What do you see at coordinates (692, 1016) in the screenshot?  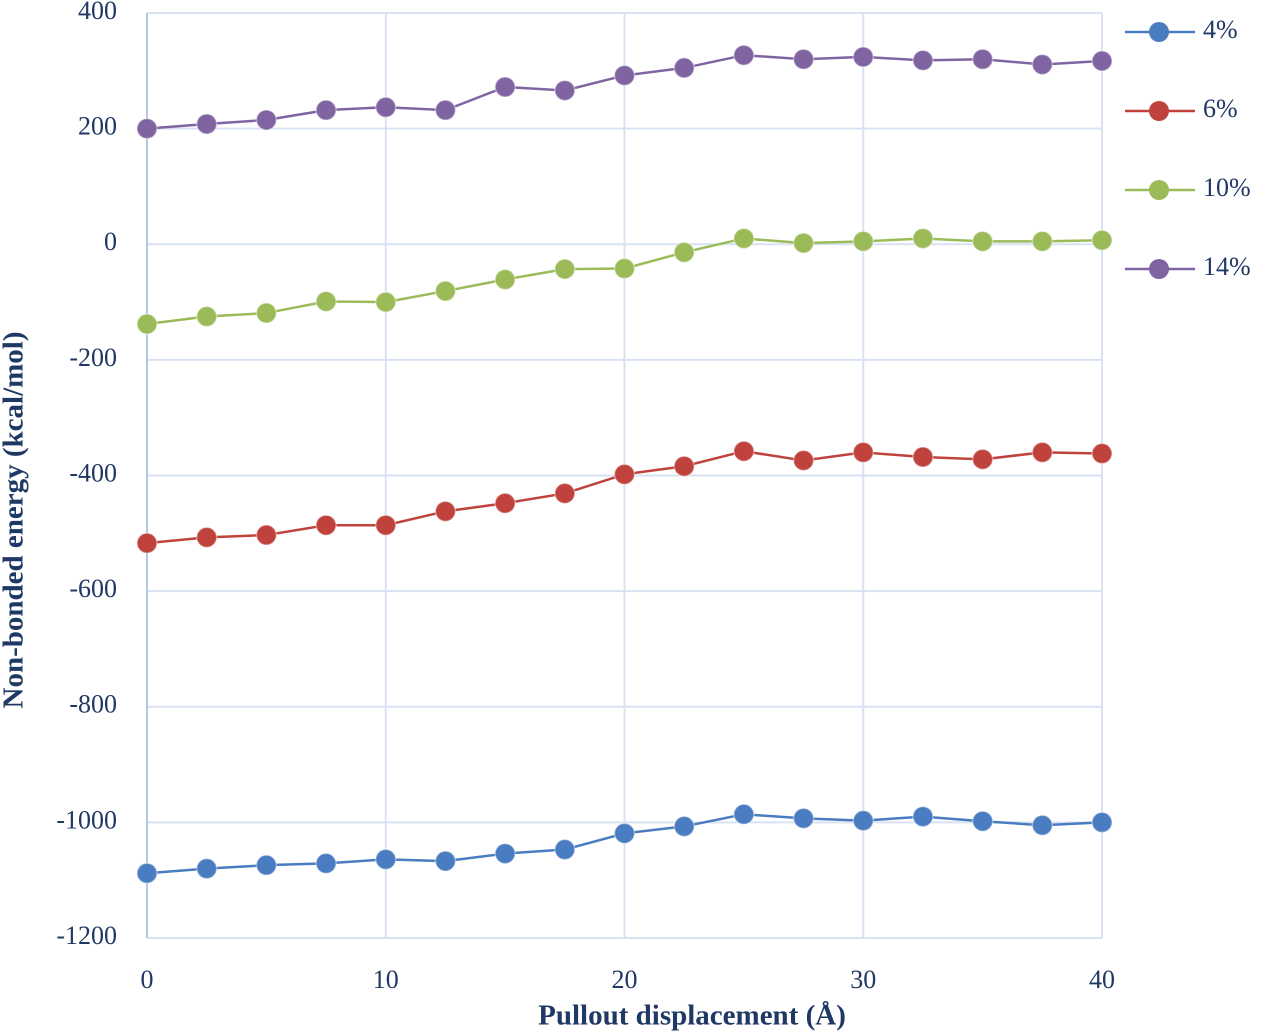 I see `x-axis-title: Pullout displacement (Å)` at bounding box center [692, 1016].